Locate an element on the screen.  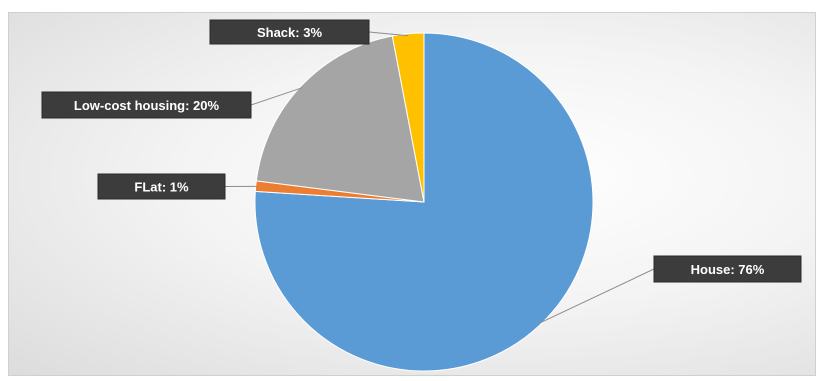
data-label-flat: FLat: 1% is located at coordinates (161, 186).